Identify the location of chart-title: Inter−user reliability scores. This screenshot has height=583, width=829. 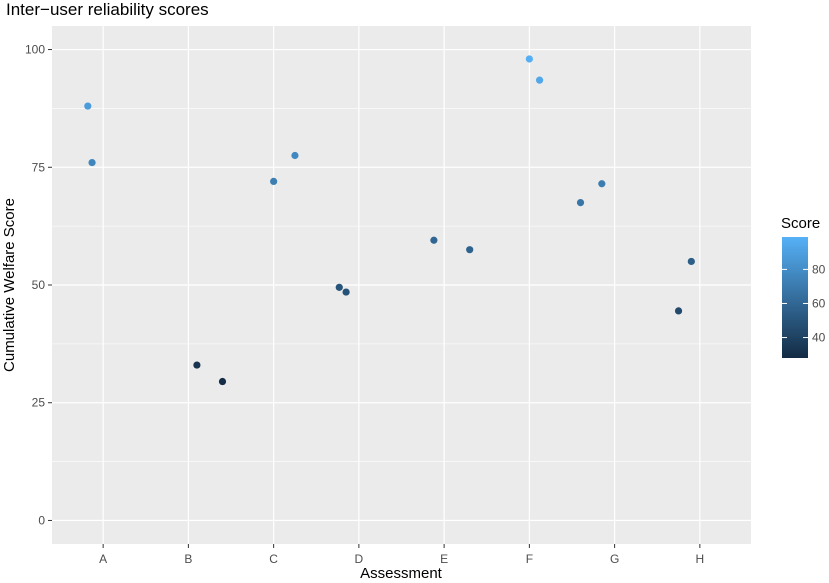
(107, 9).